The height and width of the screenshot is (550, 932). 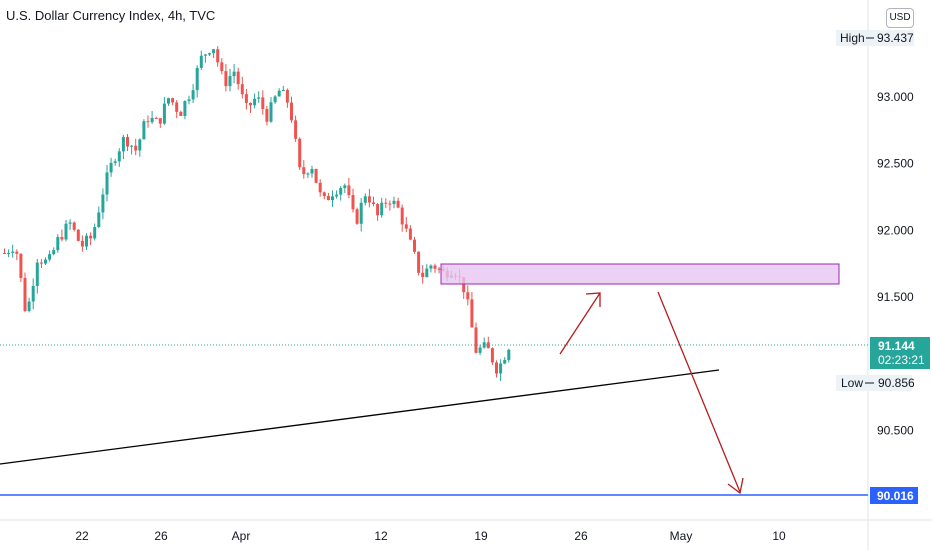 What do you see at coordinates (700, 393) in the screenshot?
I see `arrow-down-projection` at bounding box center [700, 393].